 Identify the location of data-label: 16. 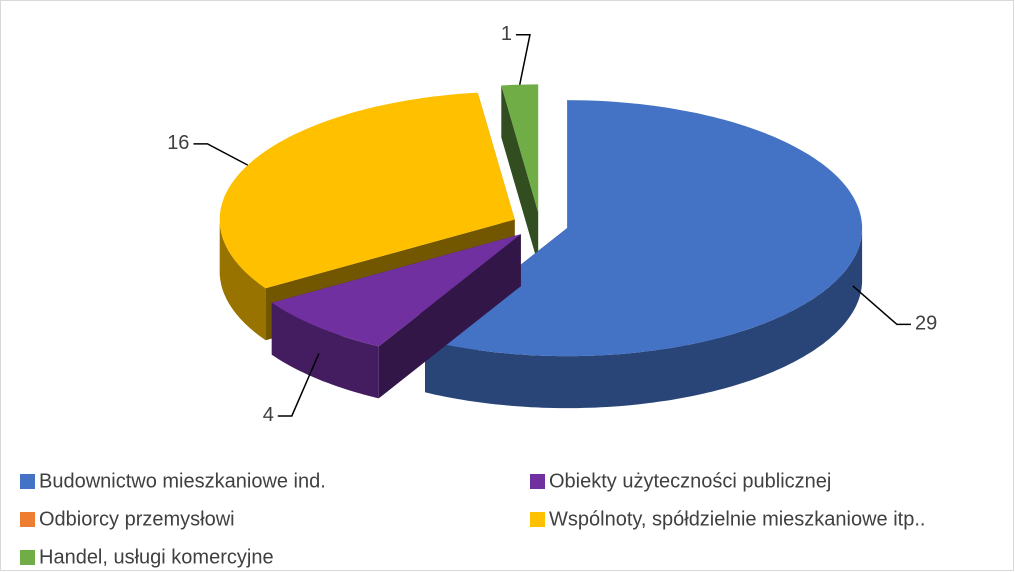
(178, 143).